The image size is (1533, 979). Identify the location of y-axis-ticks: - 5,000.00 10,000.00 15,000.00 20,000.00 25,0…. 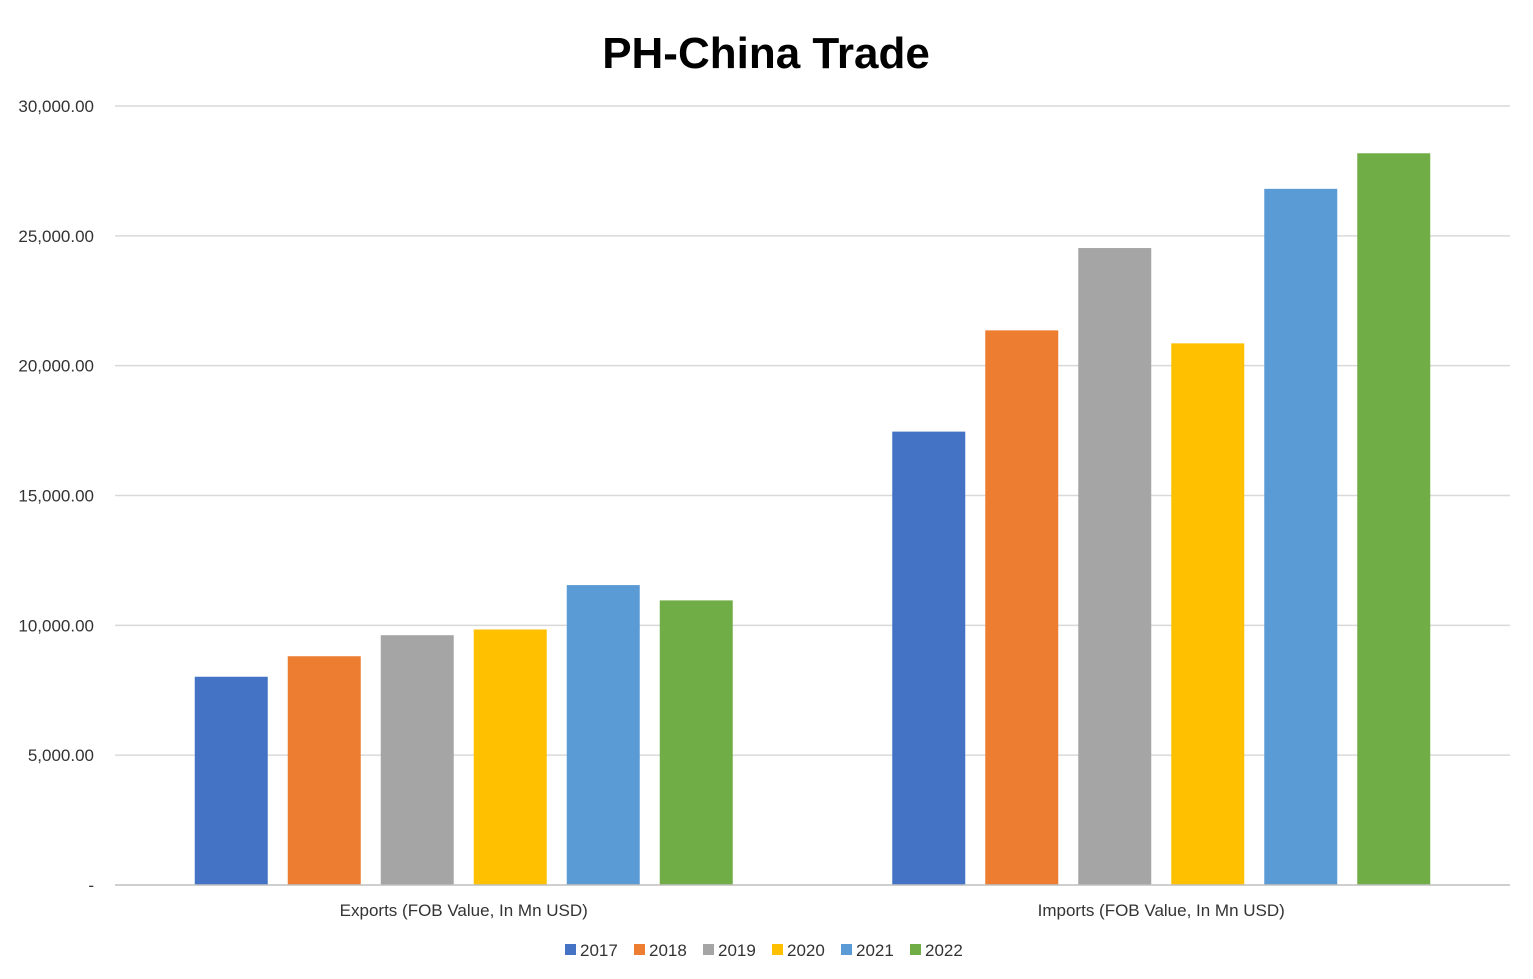
(56, 496).